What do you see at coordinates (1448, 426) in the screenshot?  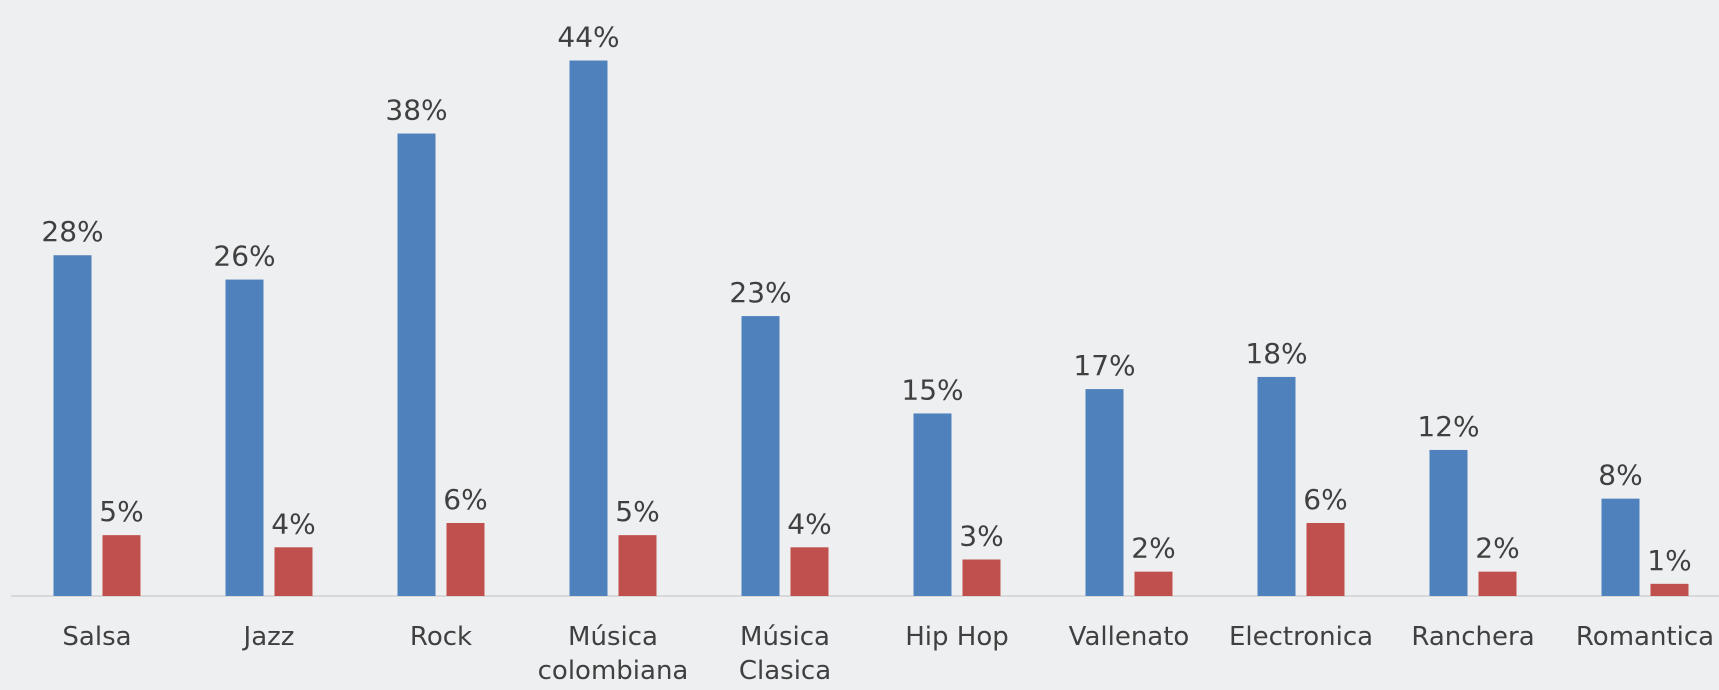 I see `data-label: 12%` at bounding box center [1448, 426].